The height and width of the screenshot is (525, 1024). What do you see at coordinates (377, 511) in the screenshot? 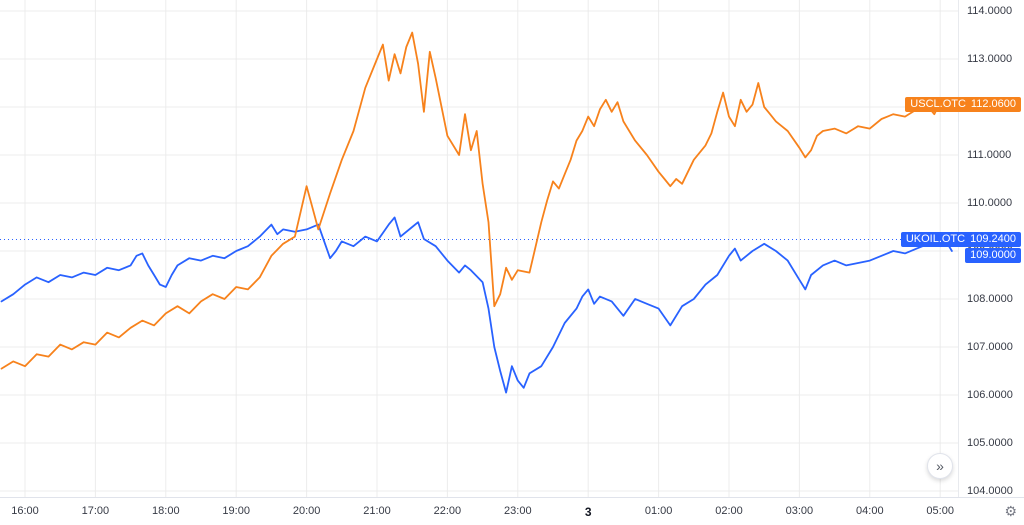
I see `time-axis-label: 21:00` at bounding box center [377, 511].